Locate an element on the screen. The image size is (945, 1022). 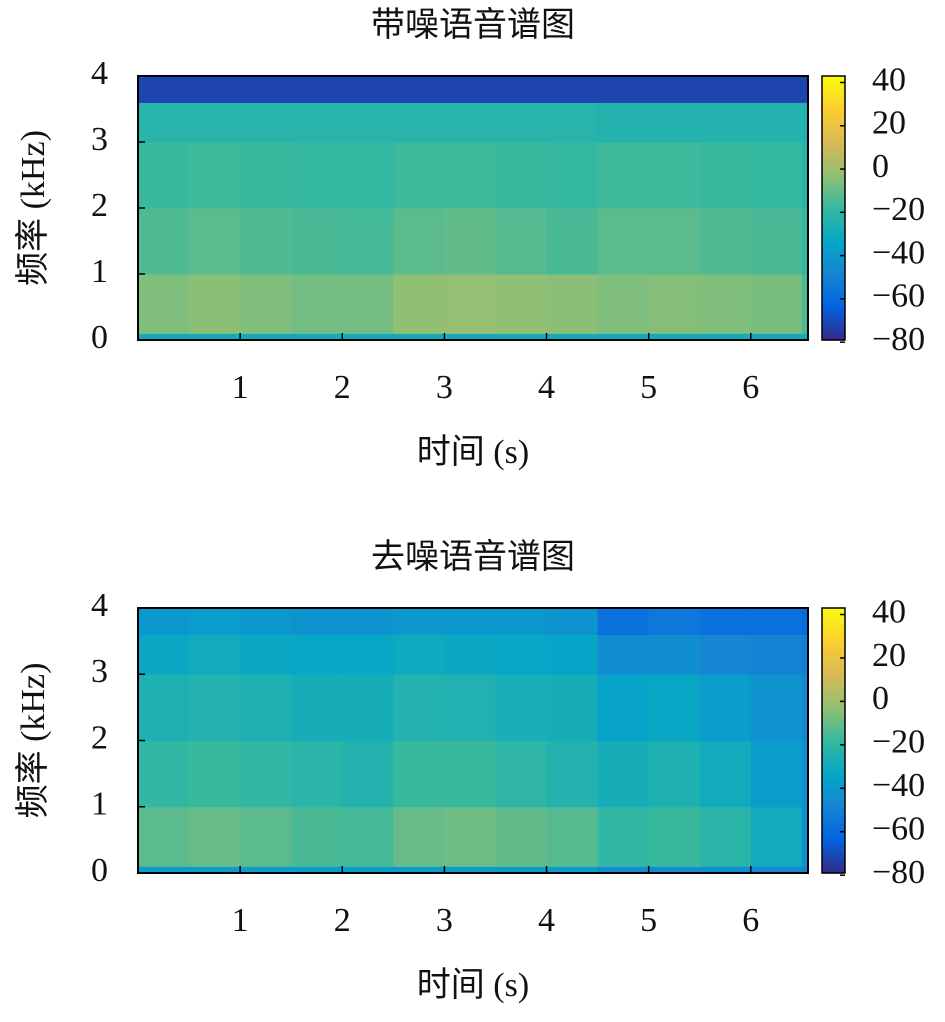
y-tick-label: 1 is located at coordinates (99, 271).